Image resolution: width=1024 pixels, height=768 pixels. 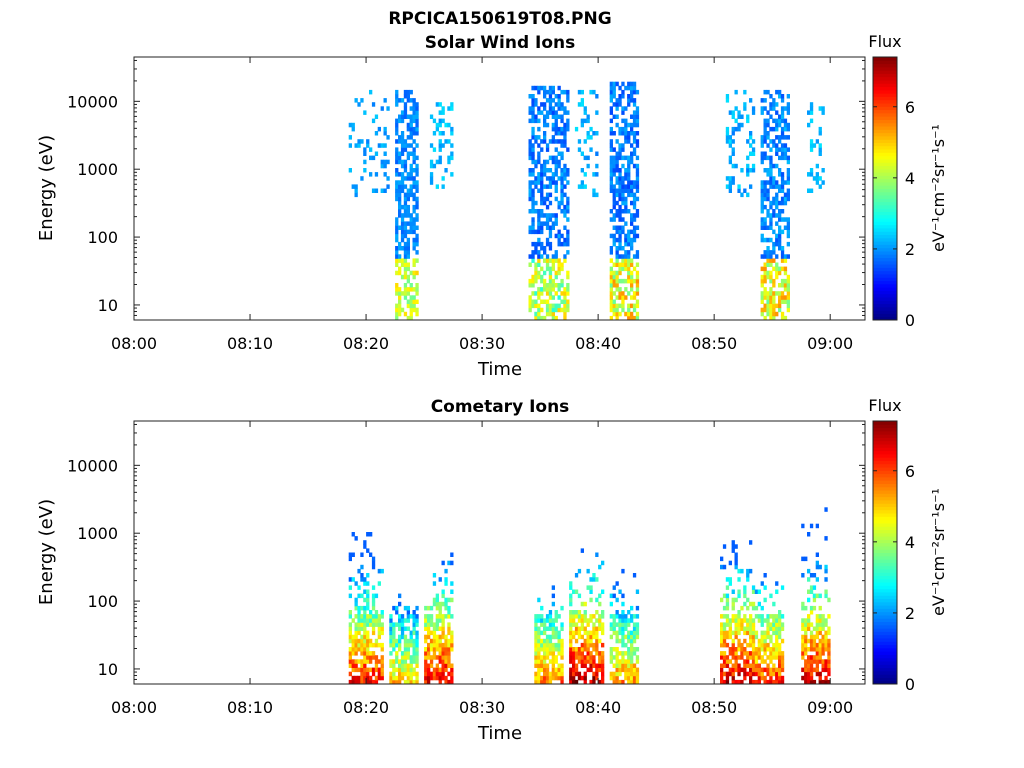 What do you see at coordinates (884, 41) in the screenshot?
I see `solar-wind-colorbar-label: Flux` at bounding box center [884, 41].